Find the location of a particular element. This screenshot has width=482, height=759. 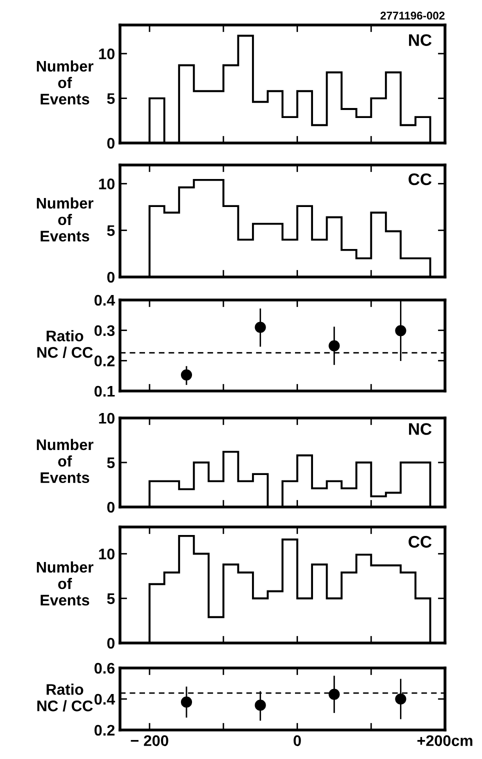

chart-title: 2771196-002 is located at coordinates (412, 16).